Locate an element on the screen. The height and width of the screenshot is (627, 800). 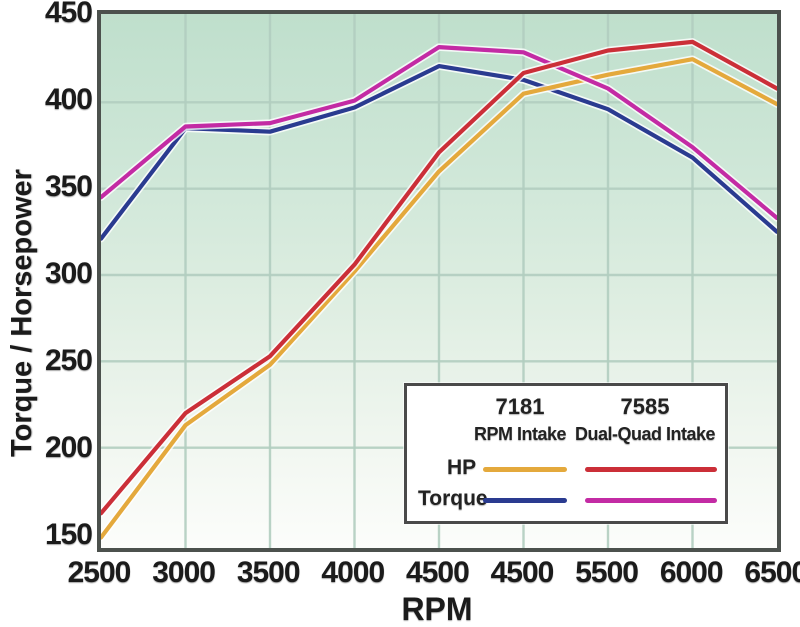
y-tick-150: 150 is located at coordinates (68, 534).